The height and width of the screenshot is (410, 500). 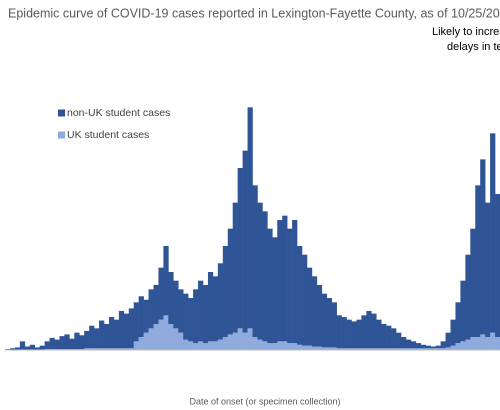 I want to click on annotation: Likely to increa, so click(x=466, y=32).